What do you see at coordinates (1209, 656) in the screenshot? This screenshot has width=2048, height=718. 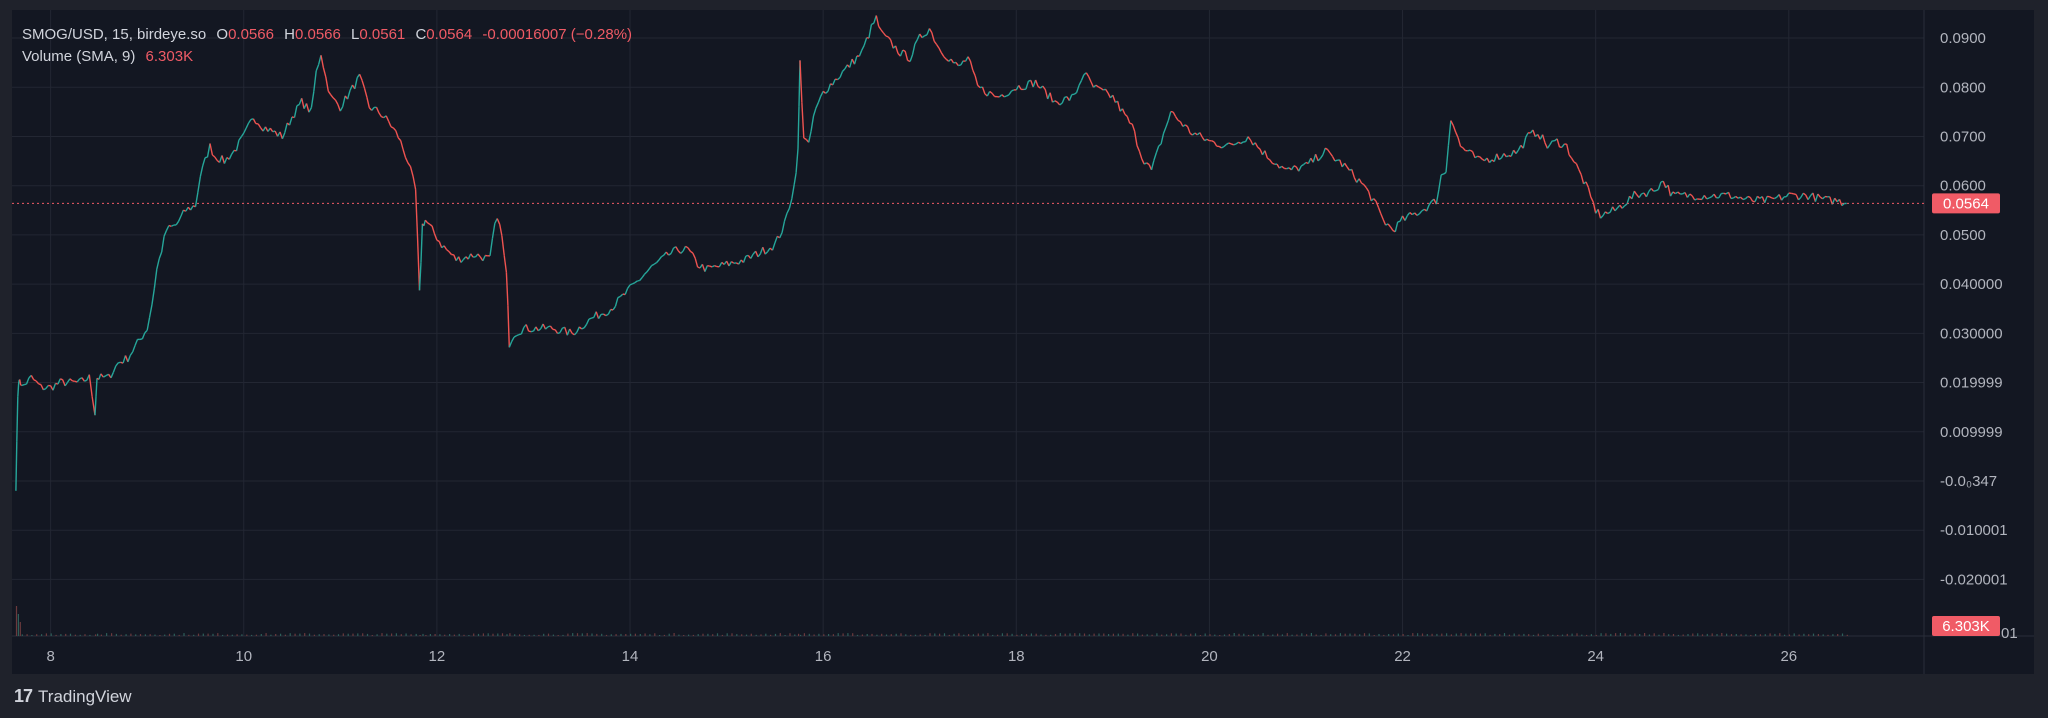 I see `x-tick-label: 20` at bounding box center [1209, 656].